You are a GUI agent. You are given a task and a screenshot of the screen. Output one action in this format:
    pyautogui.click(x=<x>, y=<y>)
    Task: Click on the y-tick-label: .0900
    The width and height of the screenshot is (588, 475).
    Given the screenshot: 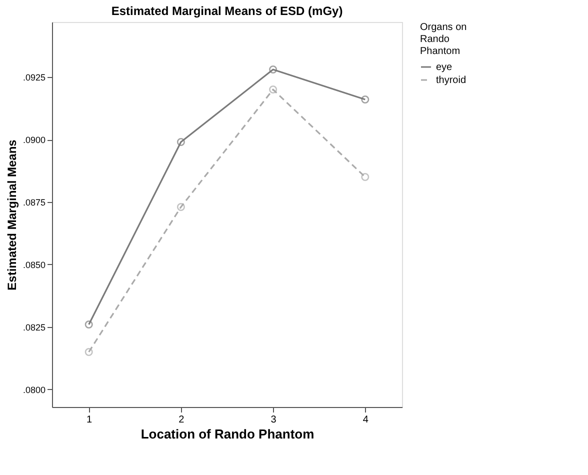 What is the action you would take?
    pyautogui.click(x=34, y=140)
    